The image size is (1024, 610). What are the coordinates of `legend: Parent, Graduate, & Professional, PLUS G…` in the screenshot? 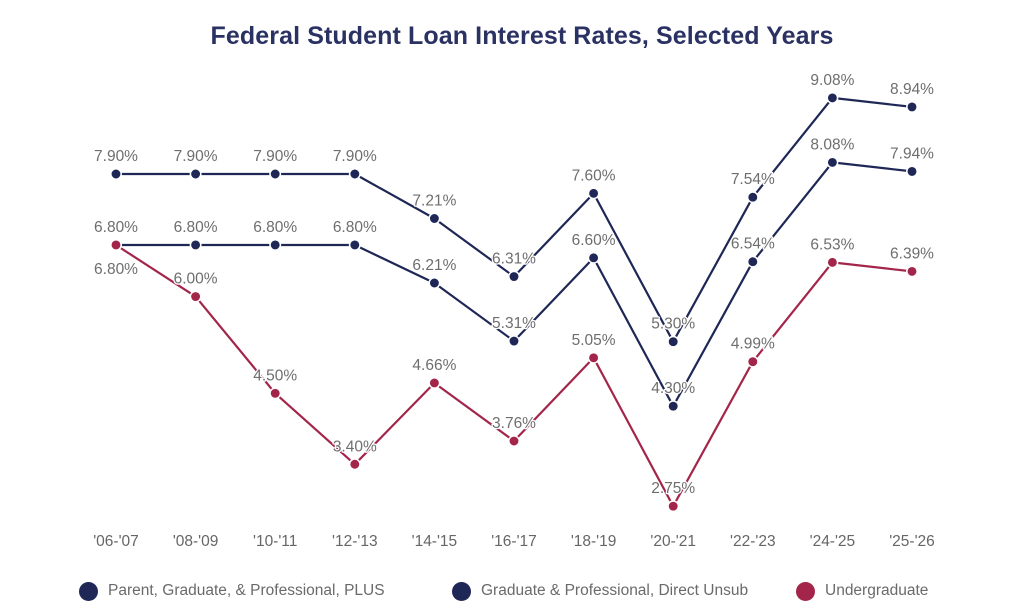 It's located at (512, 591).